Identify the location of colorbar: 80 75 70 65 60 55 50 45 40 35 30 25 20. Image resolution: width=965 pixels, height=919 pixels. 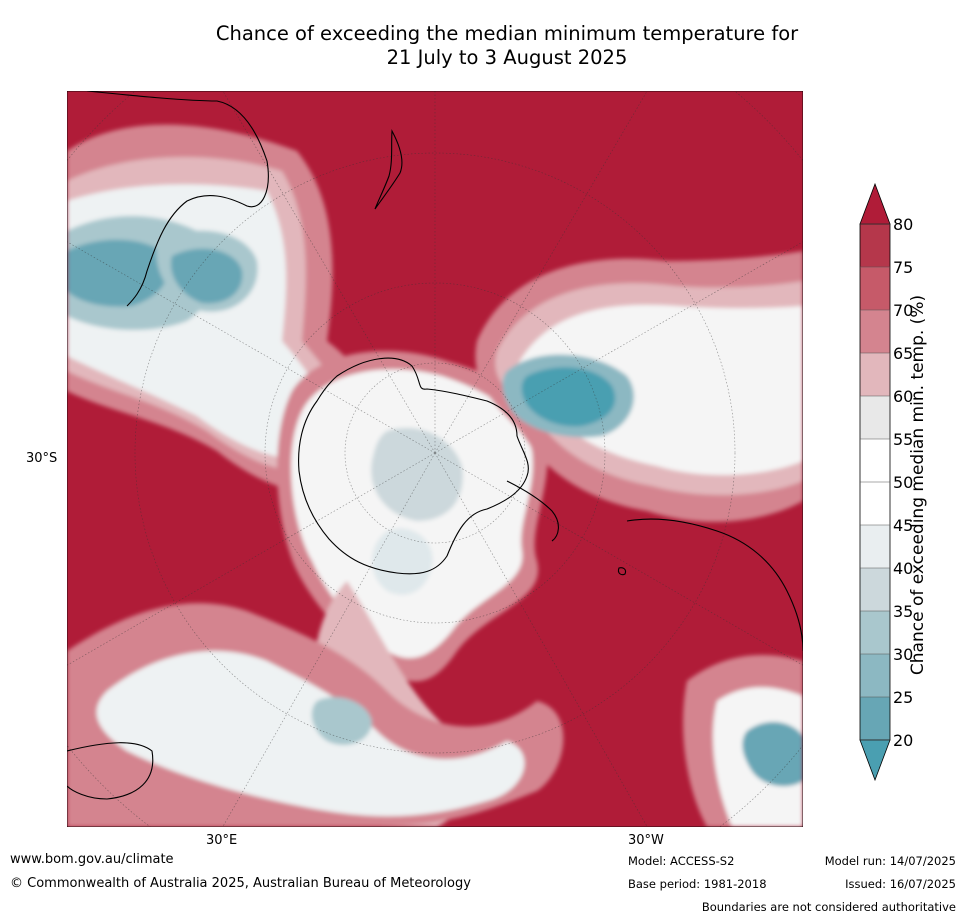
(886, 482).